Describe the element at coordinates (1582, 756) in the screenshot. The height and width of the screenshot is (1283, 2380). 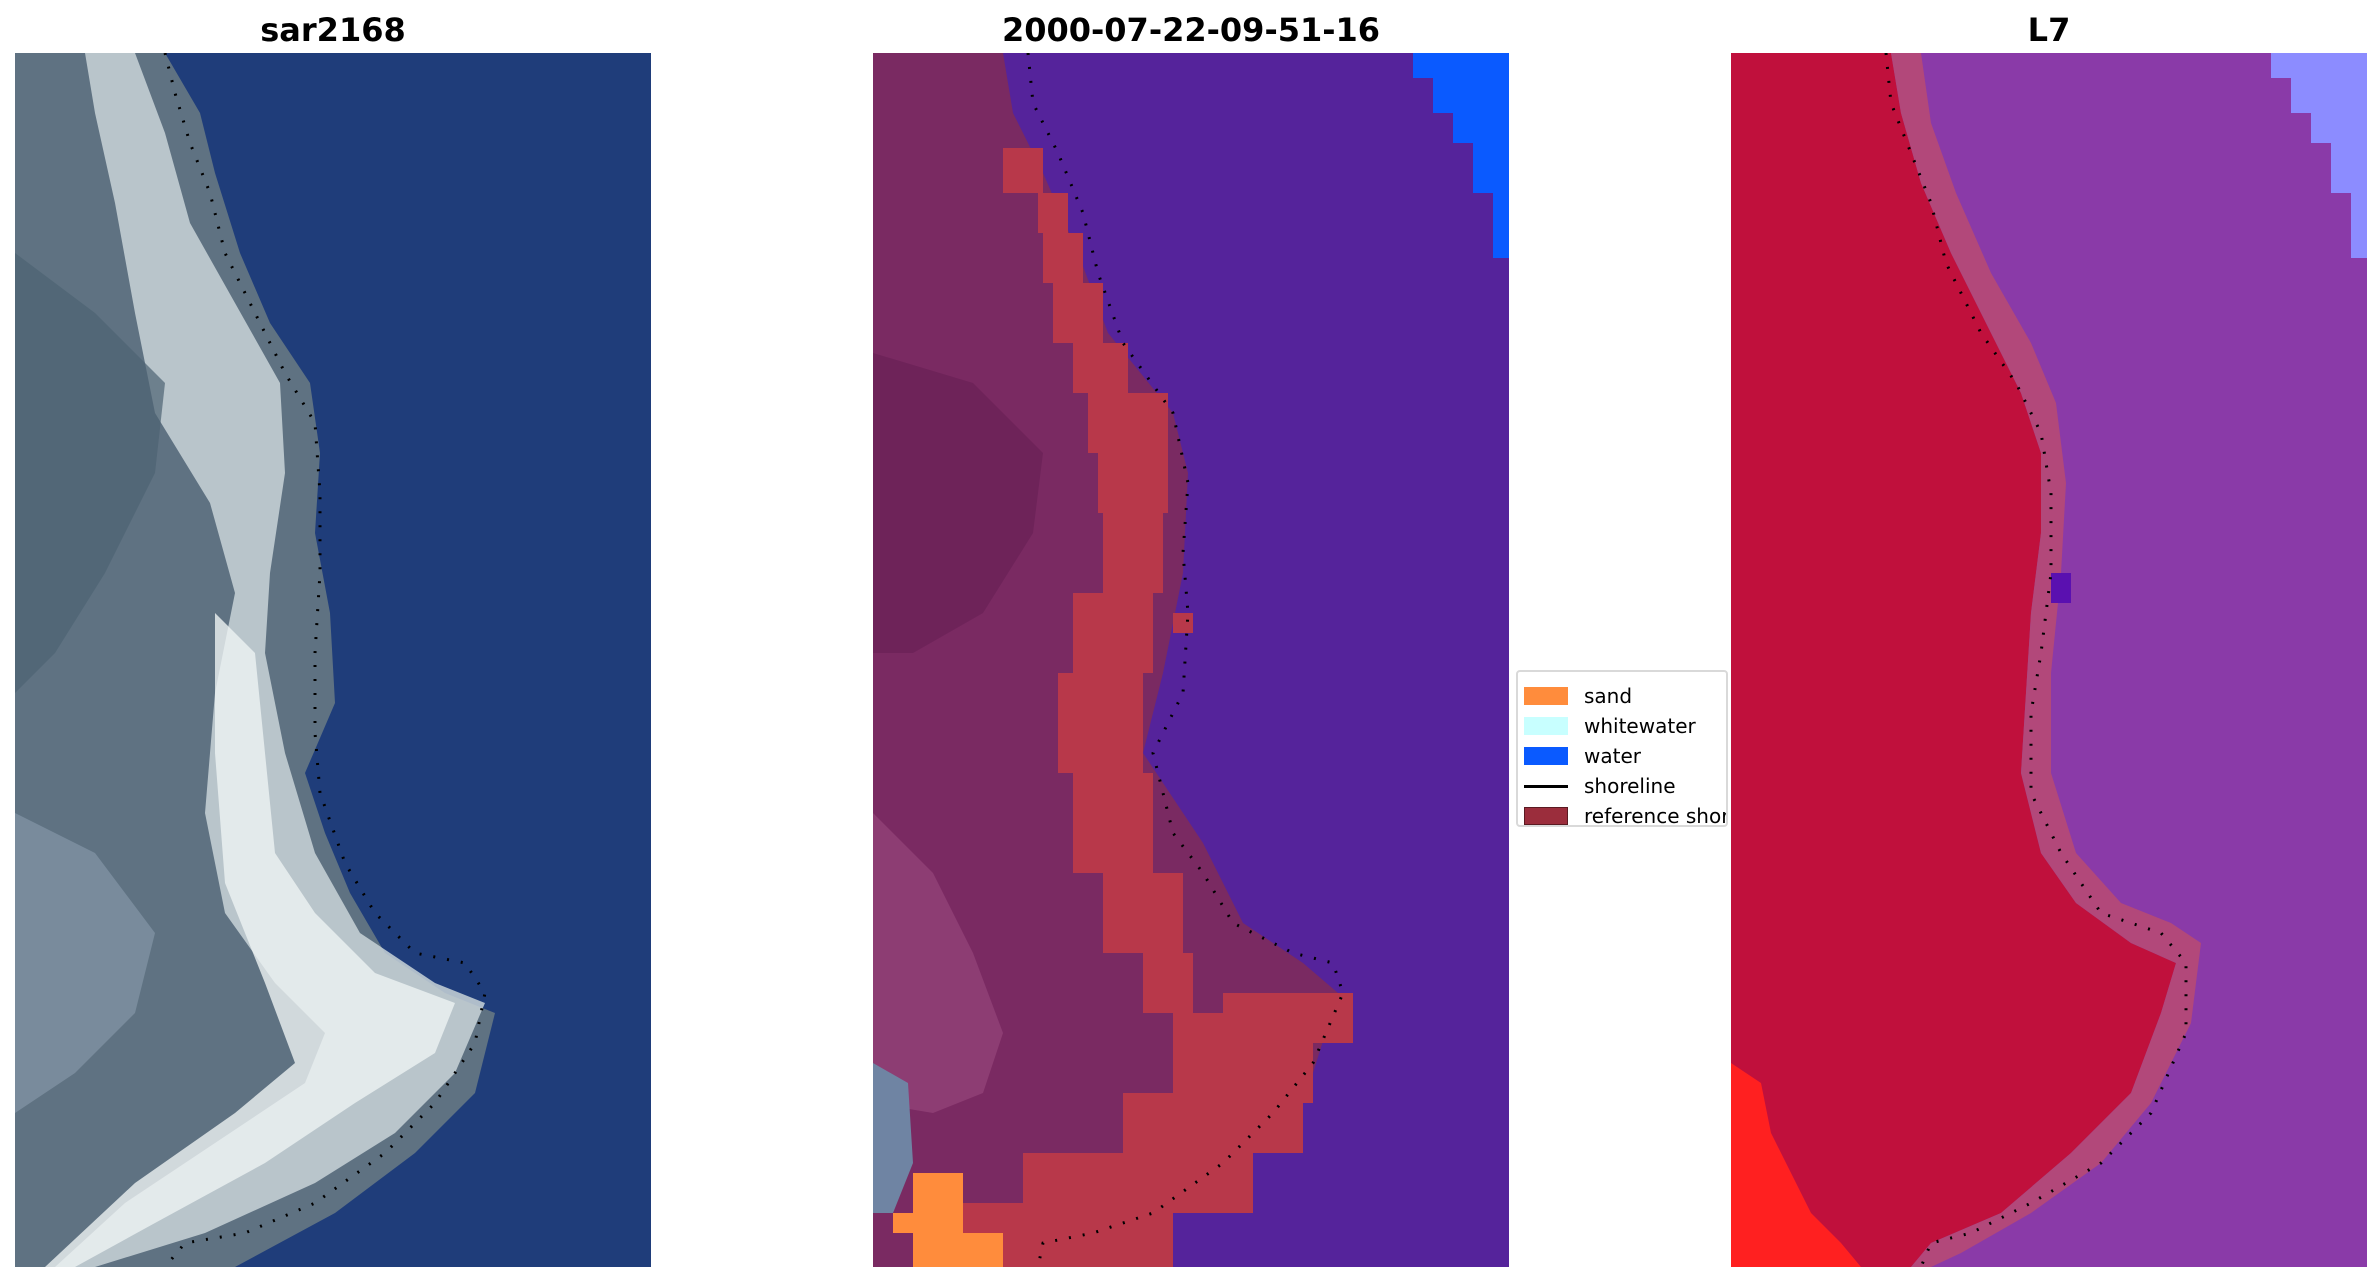
I see `legend-item-water: water` at that location.